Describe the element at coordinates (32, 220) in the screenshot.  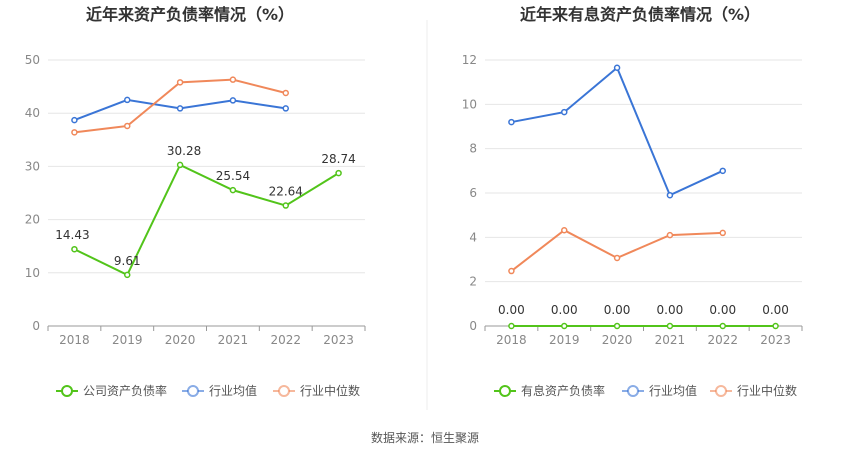
I see `y-tick-label: 20` at that location.